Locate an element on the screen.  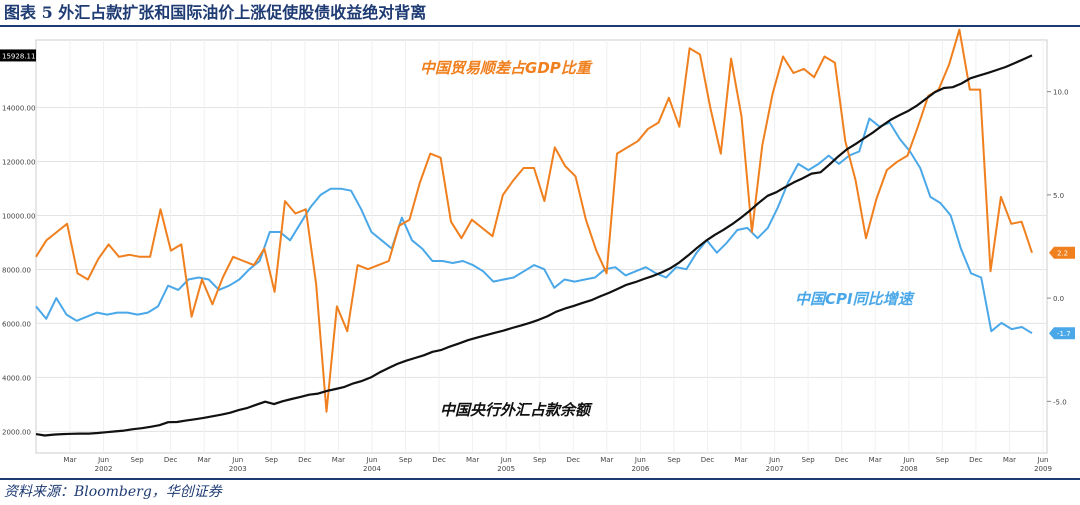
x-year-label: 2003 is located at coordinates (238, 469).